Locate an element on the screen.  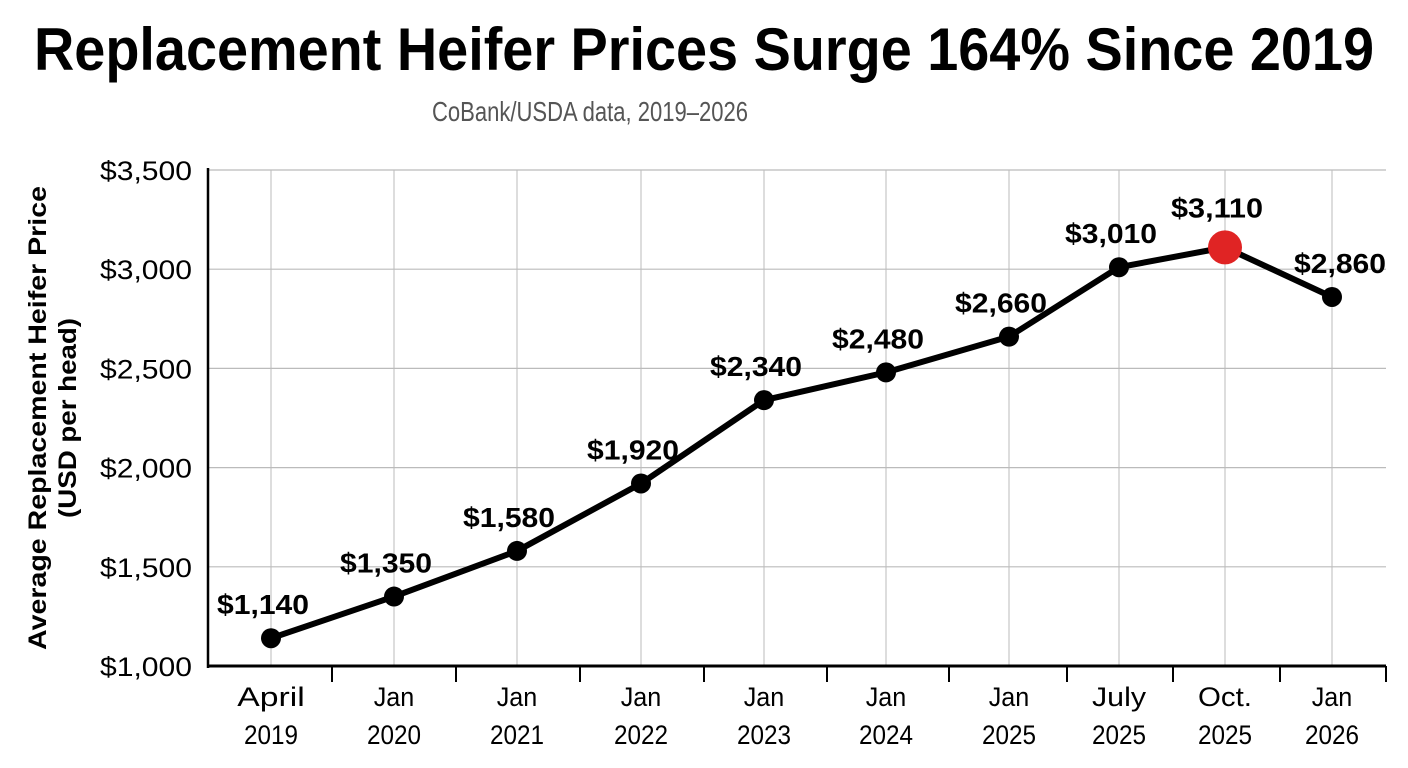
data-label: $2,340 is located at coordinates (756, 366).